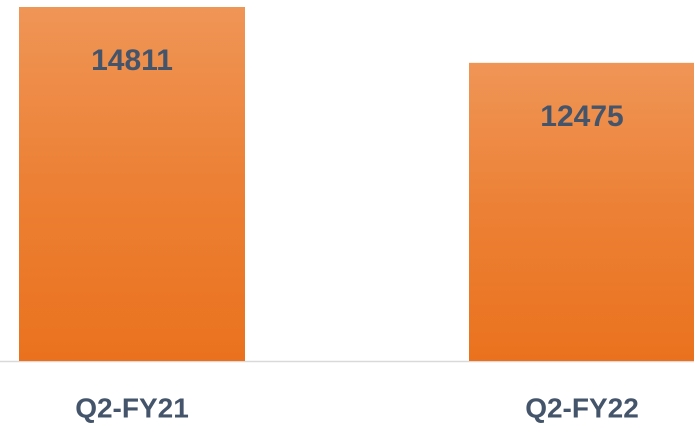 The image size is (694, 425). What do you see at coordinates (582, 407) in the screenshot?
I see `x-tick-label: Q2-FY22` at bounding box center [582, 407].